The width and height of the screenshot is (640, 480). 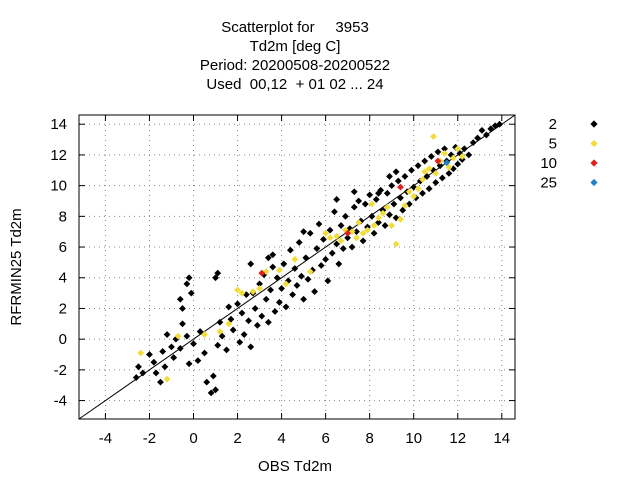 I want to click on y-tick-label: -4, so click(x=60, y=401).